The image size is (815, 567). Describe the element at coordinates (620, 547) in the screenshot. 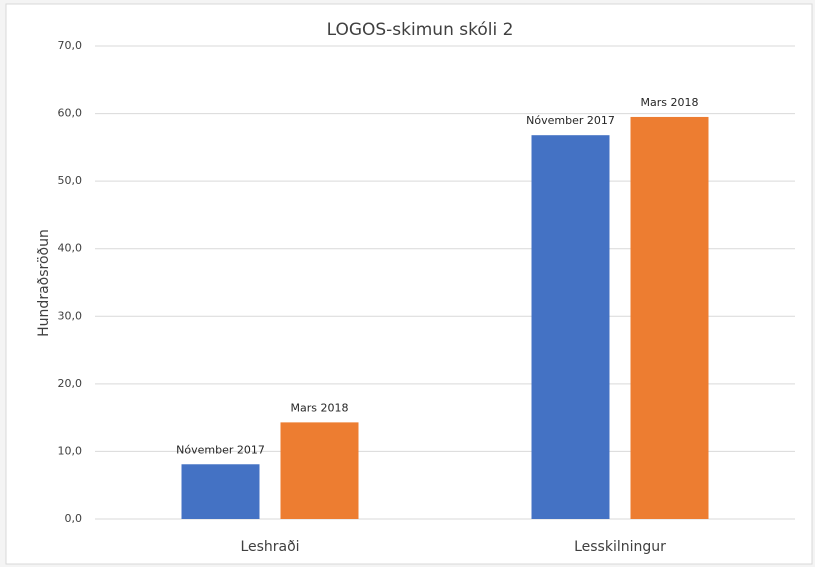

I see `x-tick-label: Lesskilningur` at that location.